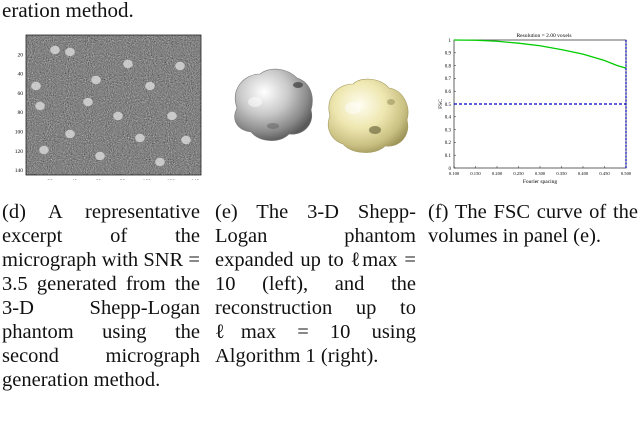 The width and height of the screenshot is (640, 426). I want to click on x-tick-label: 0.150, so click(475, 173).